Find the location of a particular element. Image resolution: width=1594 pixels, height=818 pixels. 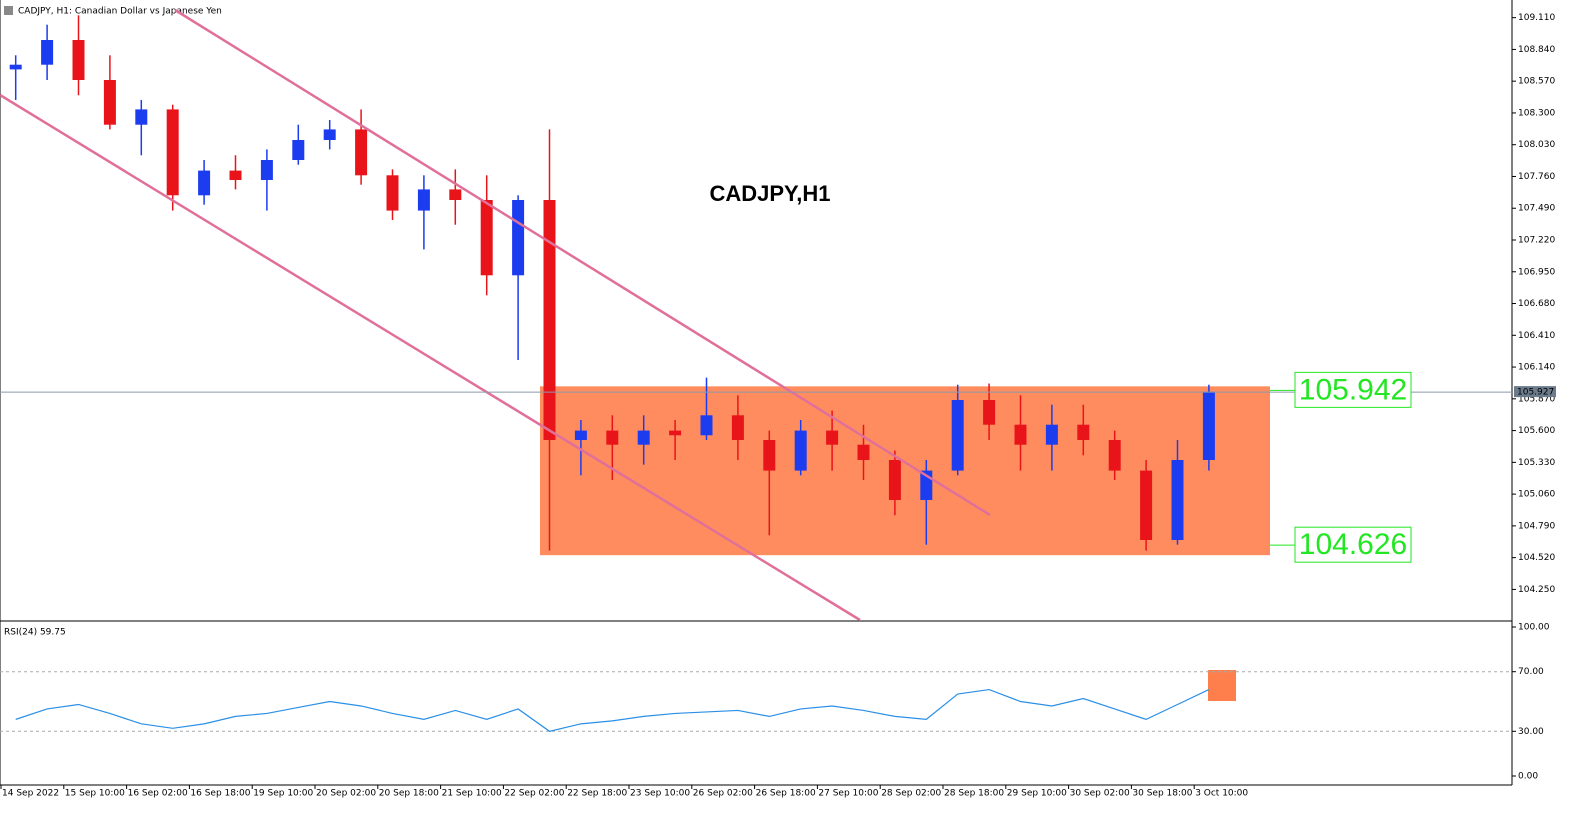

x-tick-label: 21 Sep 10:00 is located at coordinates (472, 794).